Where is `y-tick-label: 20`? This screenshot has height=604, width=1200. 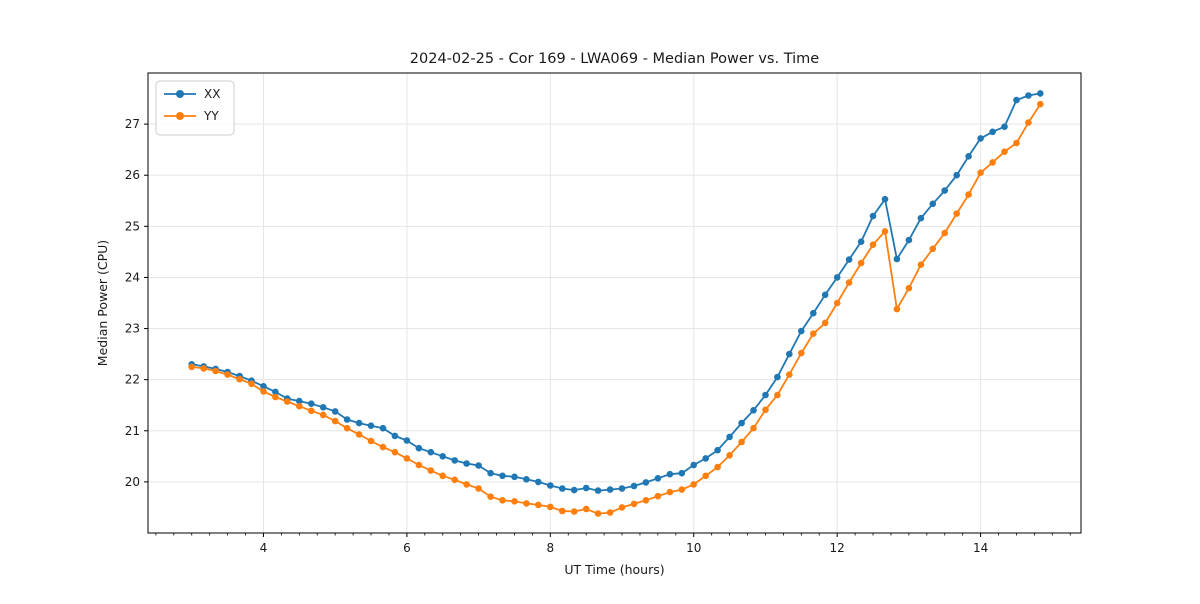 y-tick-label: 20 is located at coordinates (132, 482).